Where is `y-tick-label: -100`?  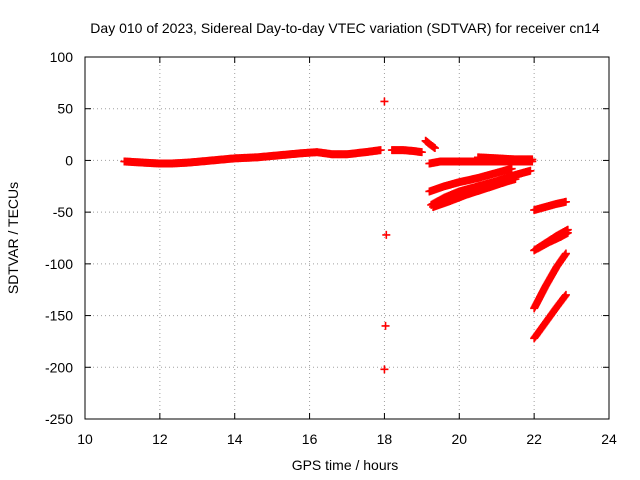
y-tick-label: -100 is located at coordinates (59, 264).